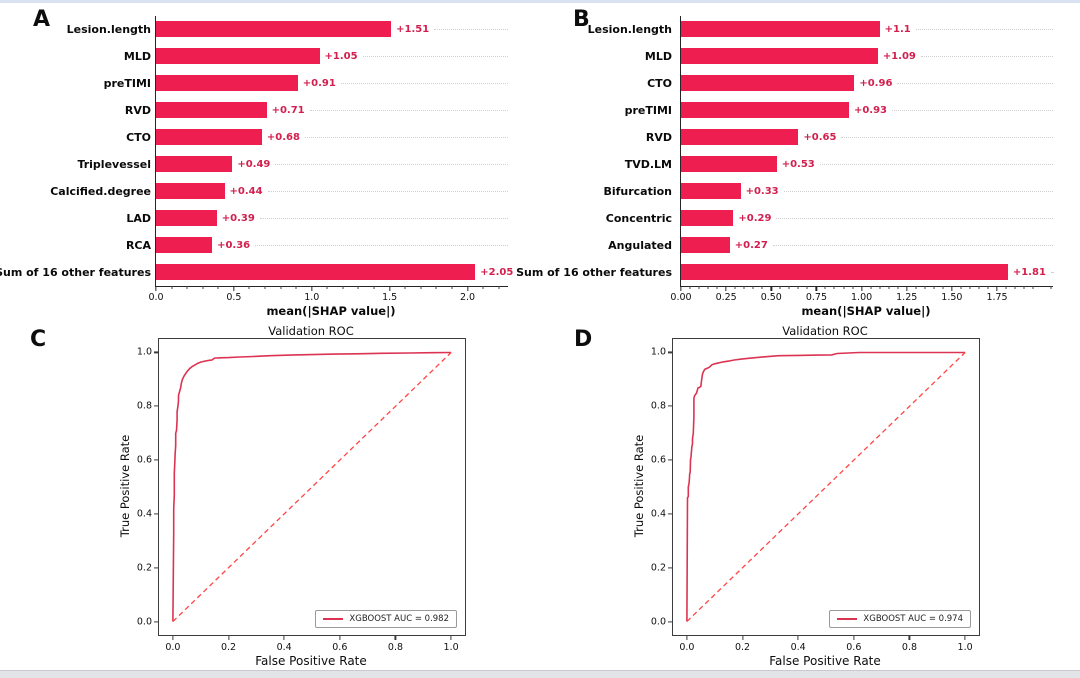  Describe the element at coordinates (494, 272) in the screenshot. I see `bar-annotation: +2.05` at that location.